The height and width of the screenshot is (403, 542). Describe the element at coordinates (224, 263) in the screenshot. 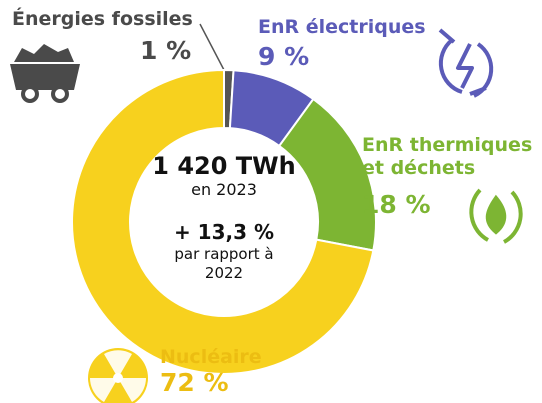

I see `center-comparison: par rapport à 2022` at that location.